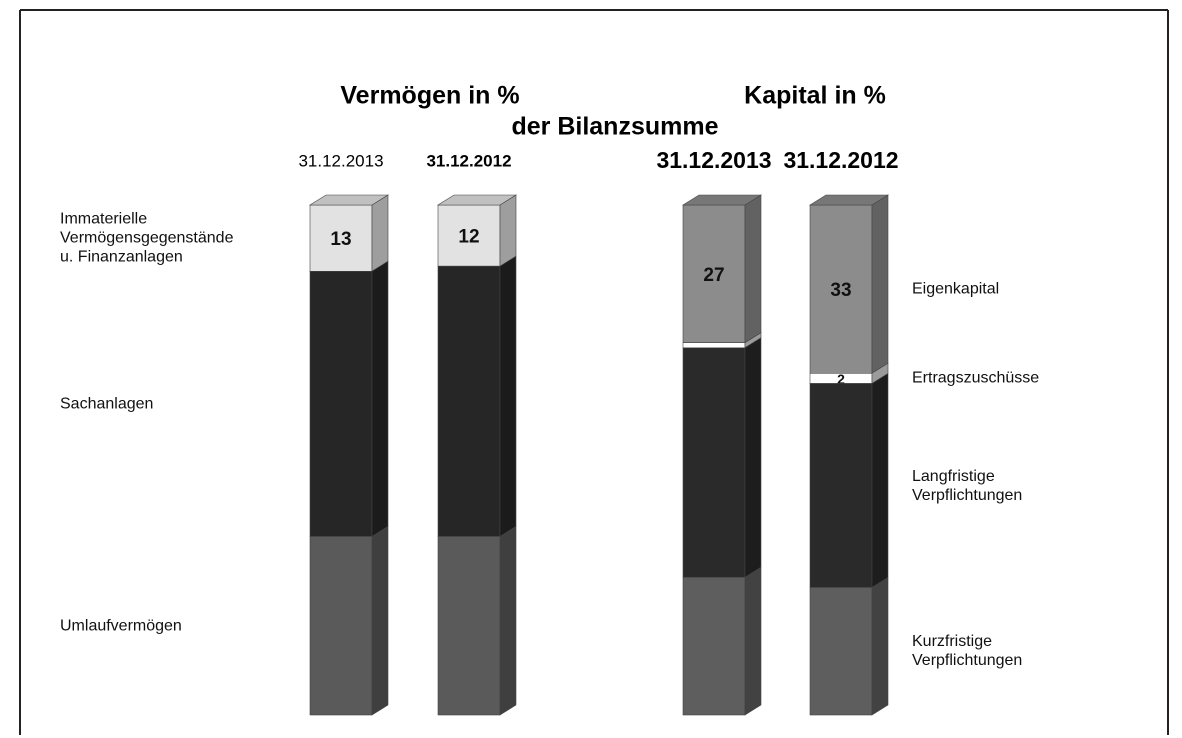 The image size is (1182, 738). I want to click on legend-label: Sachanlagen, so click(107, 404).